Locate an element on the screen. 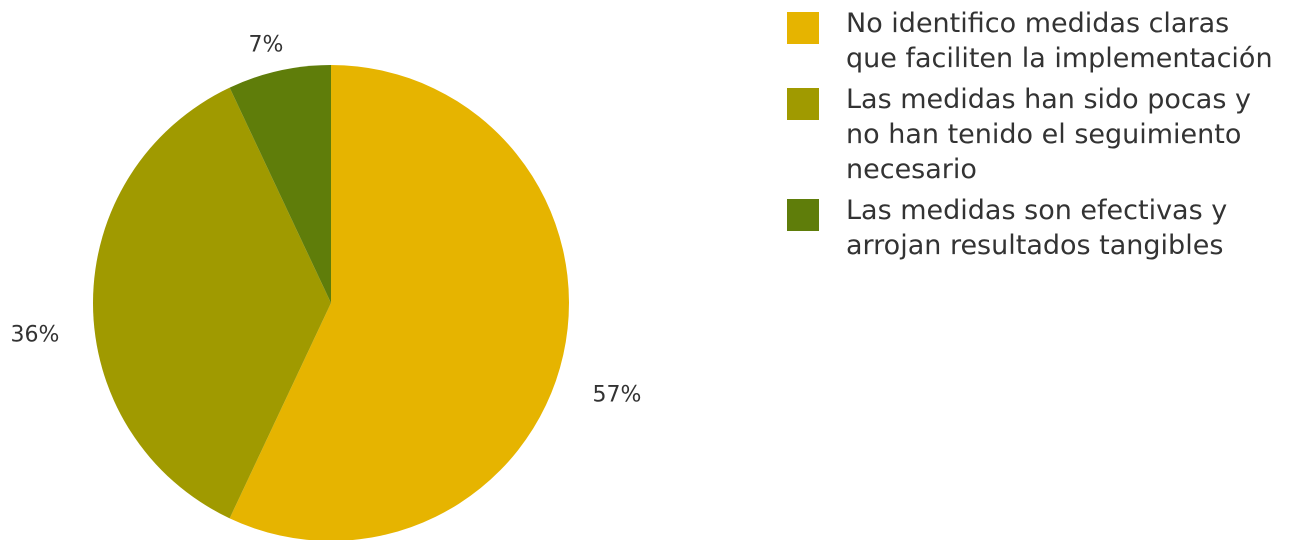  data-label-2: 36% is located at coordinates (35, 335).